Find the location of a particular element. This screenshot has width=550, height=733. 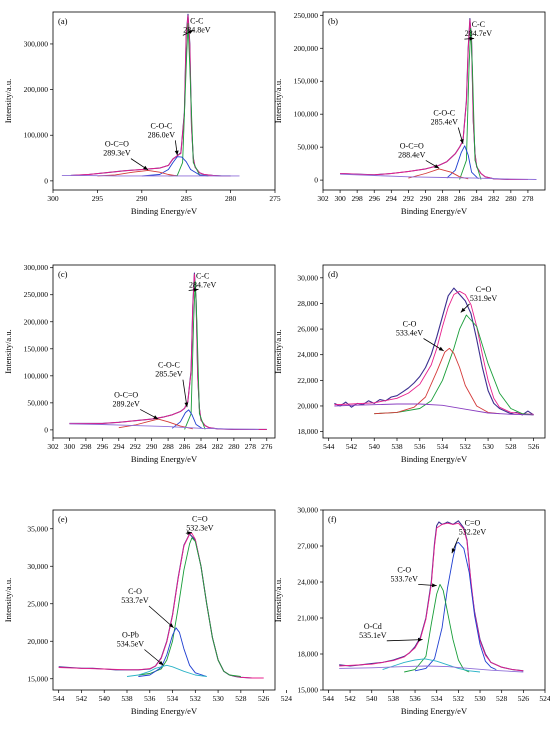

x-axis-label: Binding Energy/eV is located at coordinates (164, 711).